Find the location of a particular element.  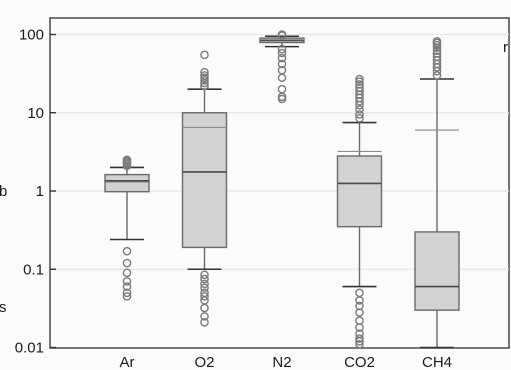

y-tick-label: 1 is located at coordinates (40, 191).